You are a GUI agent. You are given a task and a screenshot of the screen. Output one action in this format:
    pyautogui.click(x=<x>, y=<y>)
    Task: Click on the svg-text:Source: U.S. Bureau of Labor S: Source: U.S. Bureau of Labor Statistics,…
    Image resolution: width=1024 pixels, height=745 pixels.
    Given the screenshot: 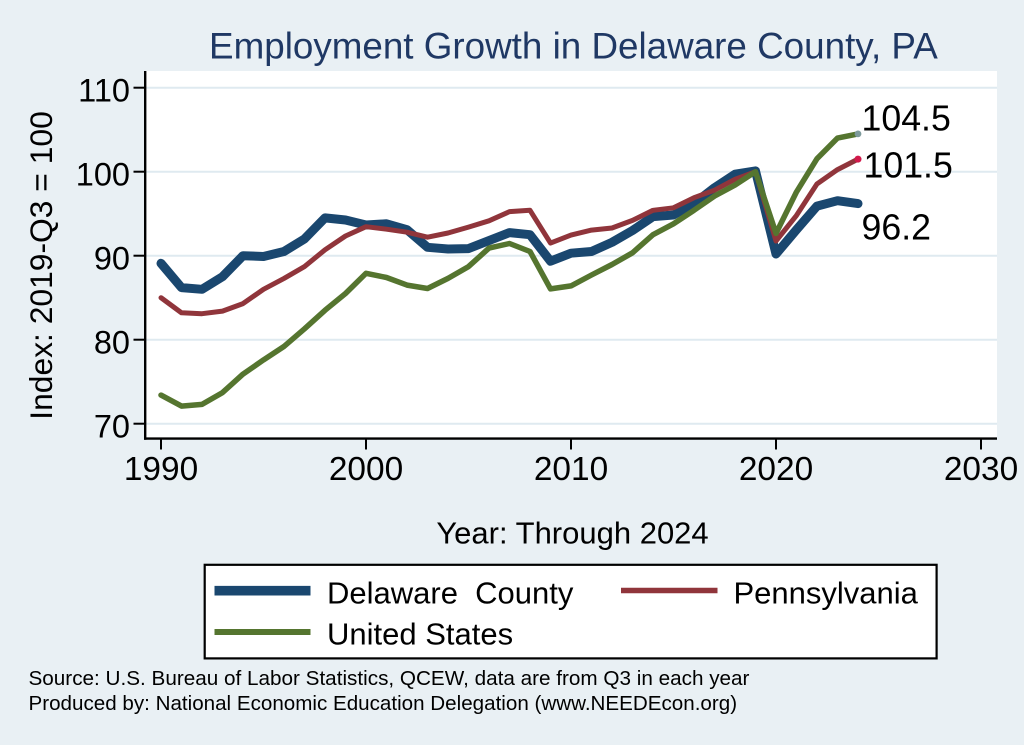 What is the action you would take?
    pyautogui.click(x=389, y=678)
    